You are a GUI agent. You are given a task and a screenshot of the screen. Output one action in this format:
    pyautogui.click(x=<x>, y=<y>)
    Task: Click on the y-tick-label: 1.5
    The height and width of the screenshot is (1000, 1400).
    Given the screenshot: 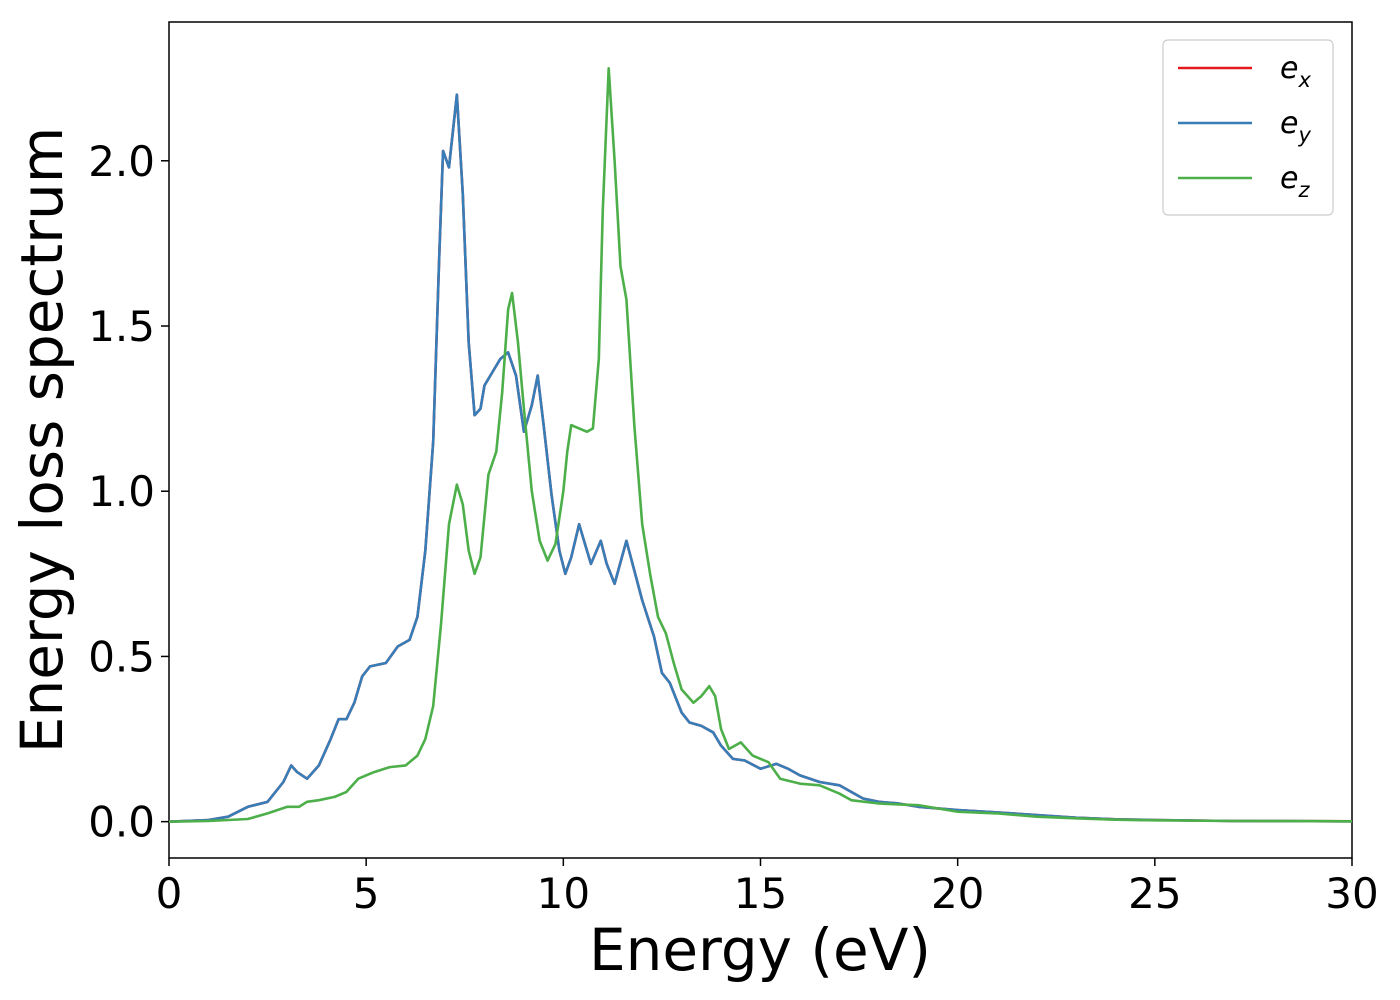 What is the action you would take?
    pyautogui.click(x=121, y=326)
    